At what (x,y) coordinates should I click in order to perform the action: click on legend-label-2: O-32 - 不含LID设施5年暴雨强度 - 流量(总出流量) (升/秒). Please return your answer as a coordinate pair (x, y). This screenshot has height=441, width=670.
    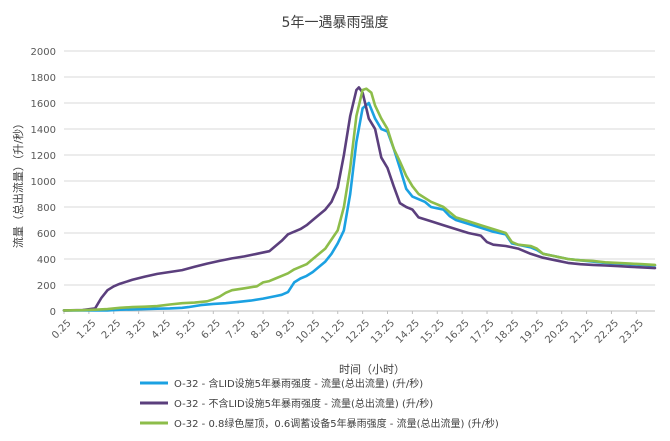
    Looking at the image, I should click on (303, 403).